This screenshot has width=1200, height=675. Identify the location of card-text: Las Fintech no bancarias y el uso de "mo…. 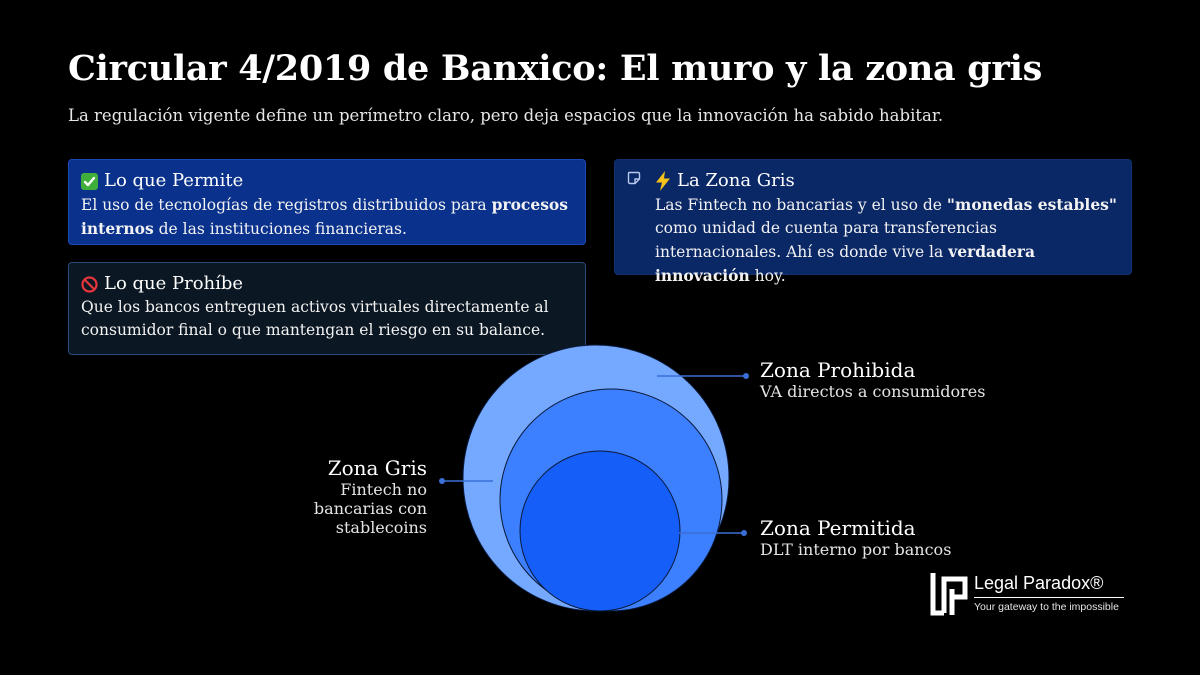
(886, 240).